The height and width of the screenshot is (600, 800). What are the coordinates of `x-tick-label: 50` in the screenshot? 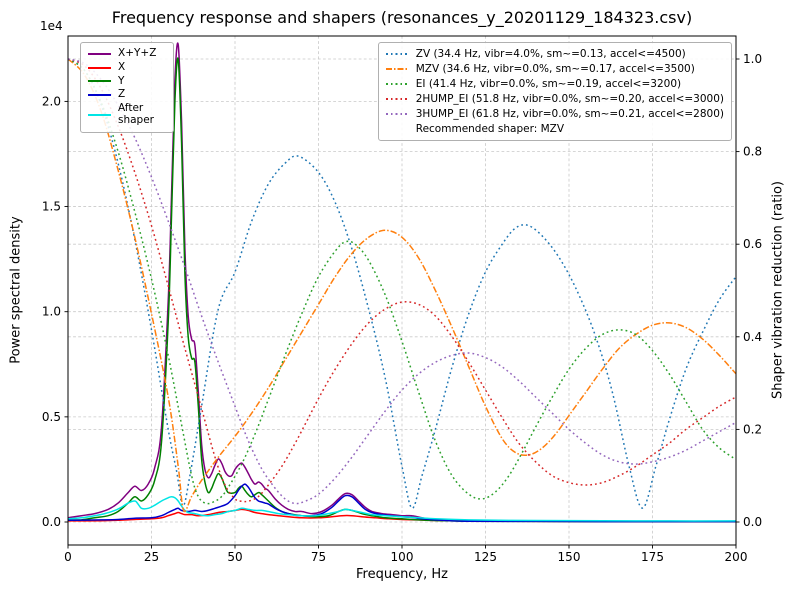 It's located at (234, 557).